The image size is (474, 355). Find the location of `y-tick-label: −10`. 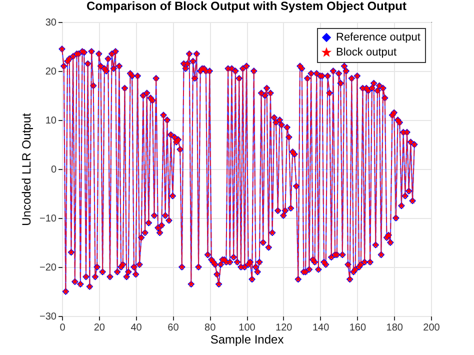

y-tick-label: −10 is located at coordinates (48, 219).